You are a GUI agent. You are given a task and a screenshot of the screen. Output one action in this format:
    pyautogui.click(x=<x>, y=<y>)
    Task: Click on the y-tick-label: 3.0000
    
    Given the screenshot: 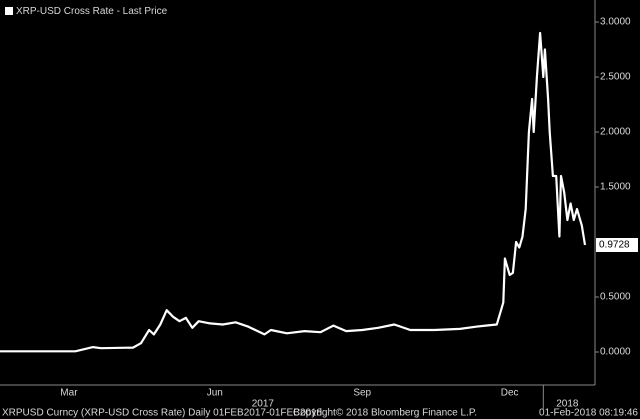 What is the action you would take?
    pyautogui.click(x=615, y=22)
    